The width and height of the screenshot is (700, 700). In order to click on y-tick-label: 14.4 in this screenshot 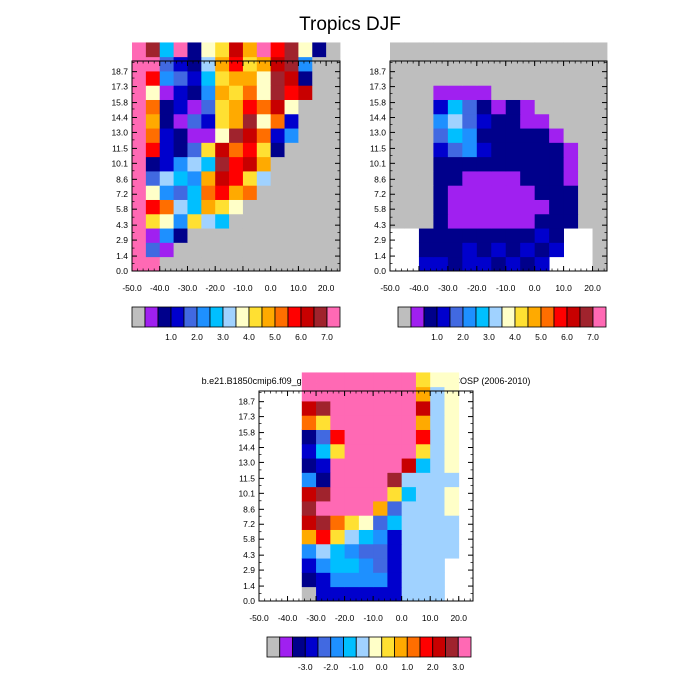, I will do `click(377, 117)`.